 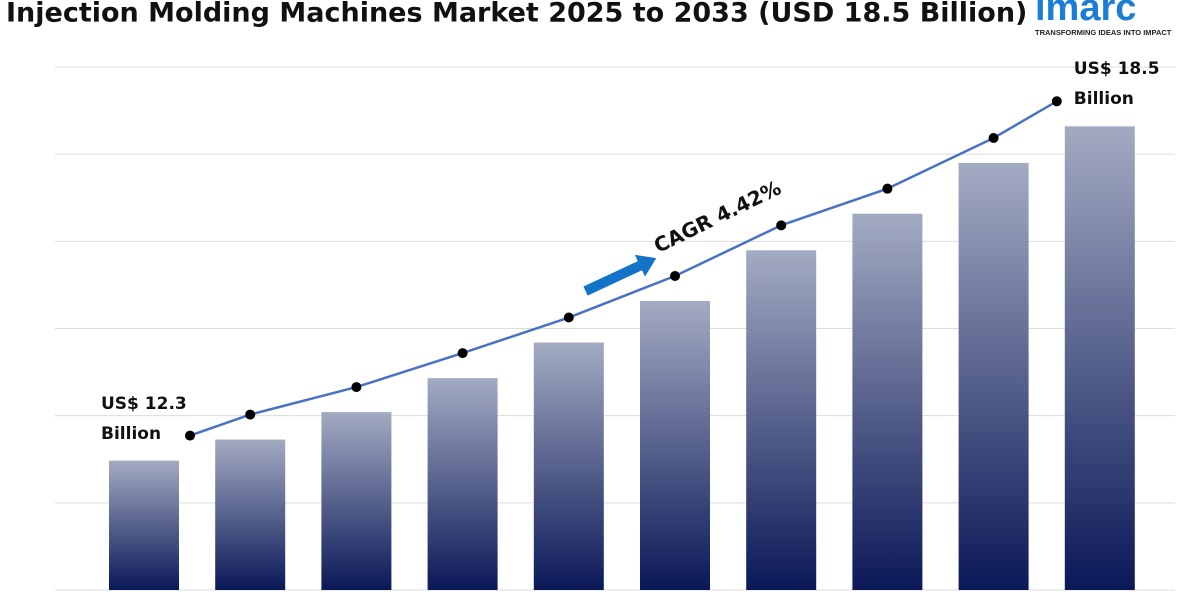 What do you see at coordinates (1116, 84) in the screenshot?
I see `value-label: US$ 18.5 Billion` at bounding box center [1116, 84].